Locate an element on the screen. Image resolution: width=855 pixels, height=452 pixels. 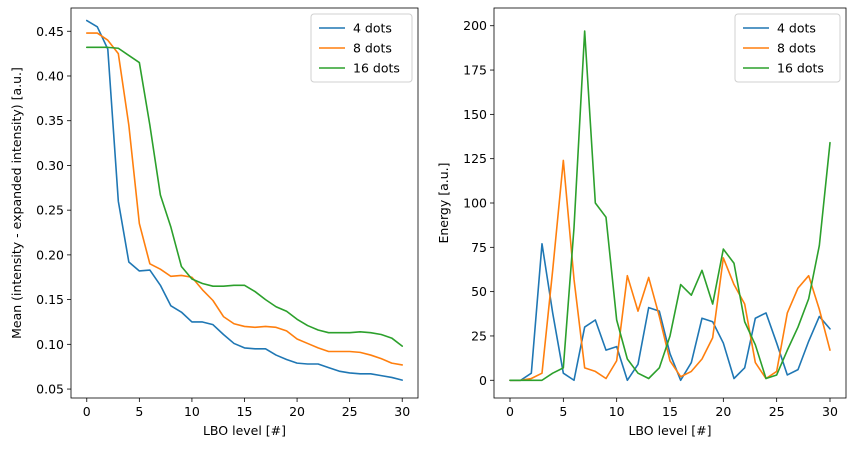
chart-right-xtick-label: 20 is located at coordinates (723, 411).